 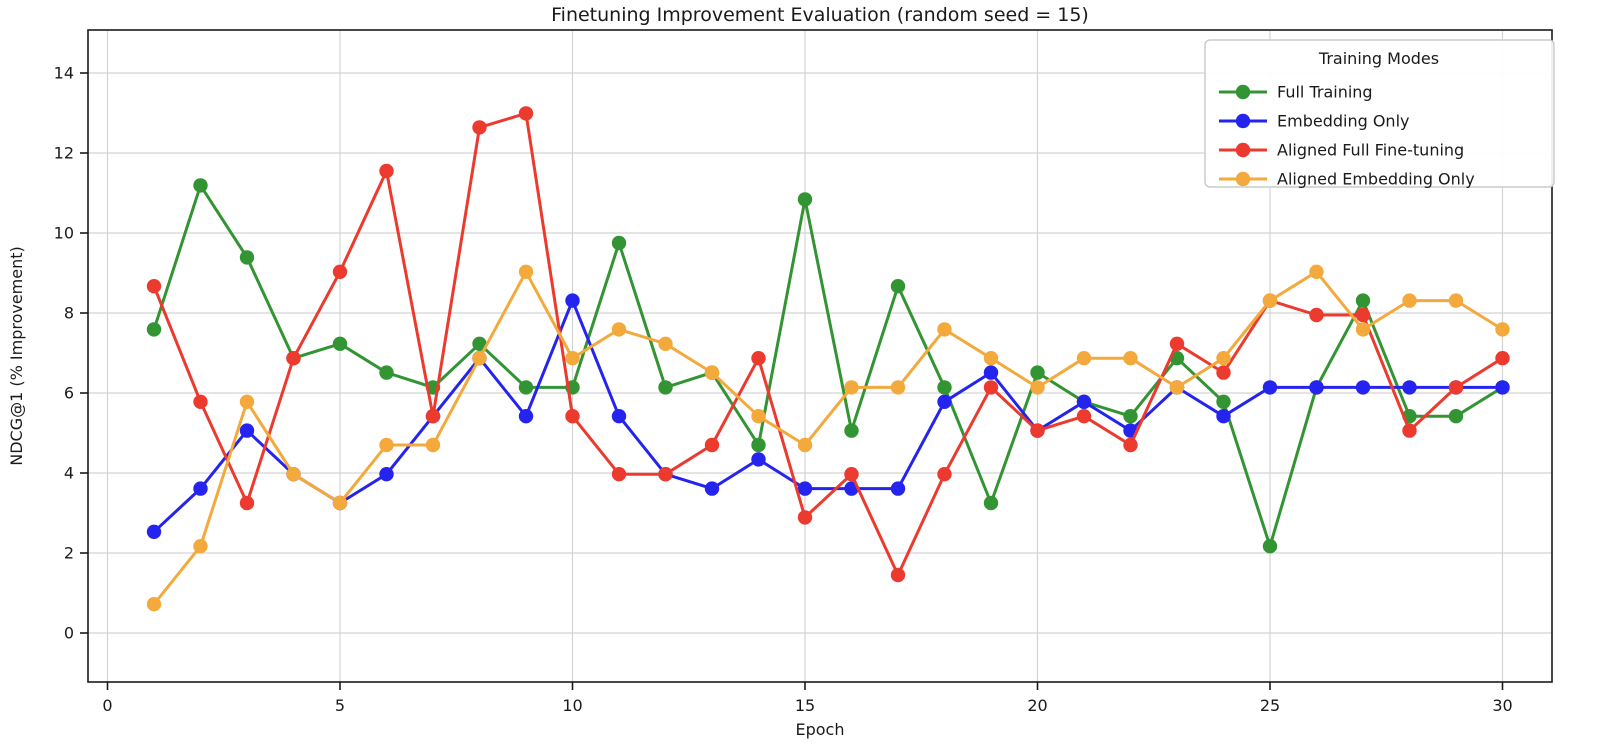 I want to click on y-tick-label: 0, so click(x=69, y=633).